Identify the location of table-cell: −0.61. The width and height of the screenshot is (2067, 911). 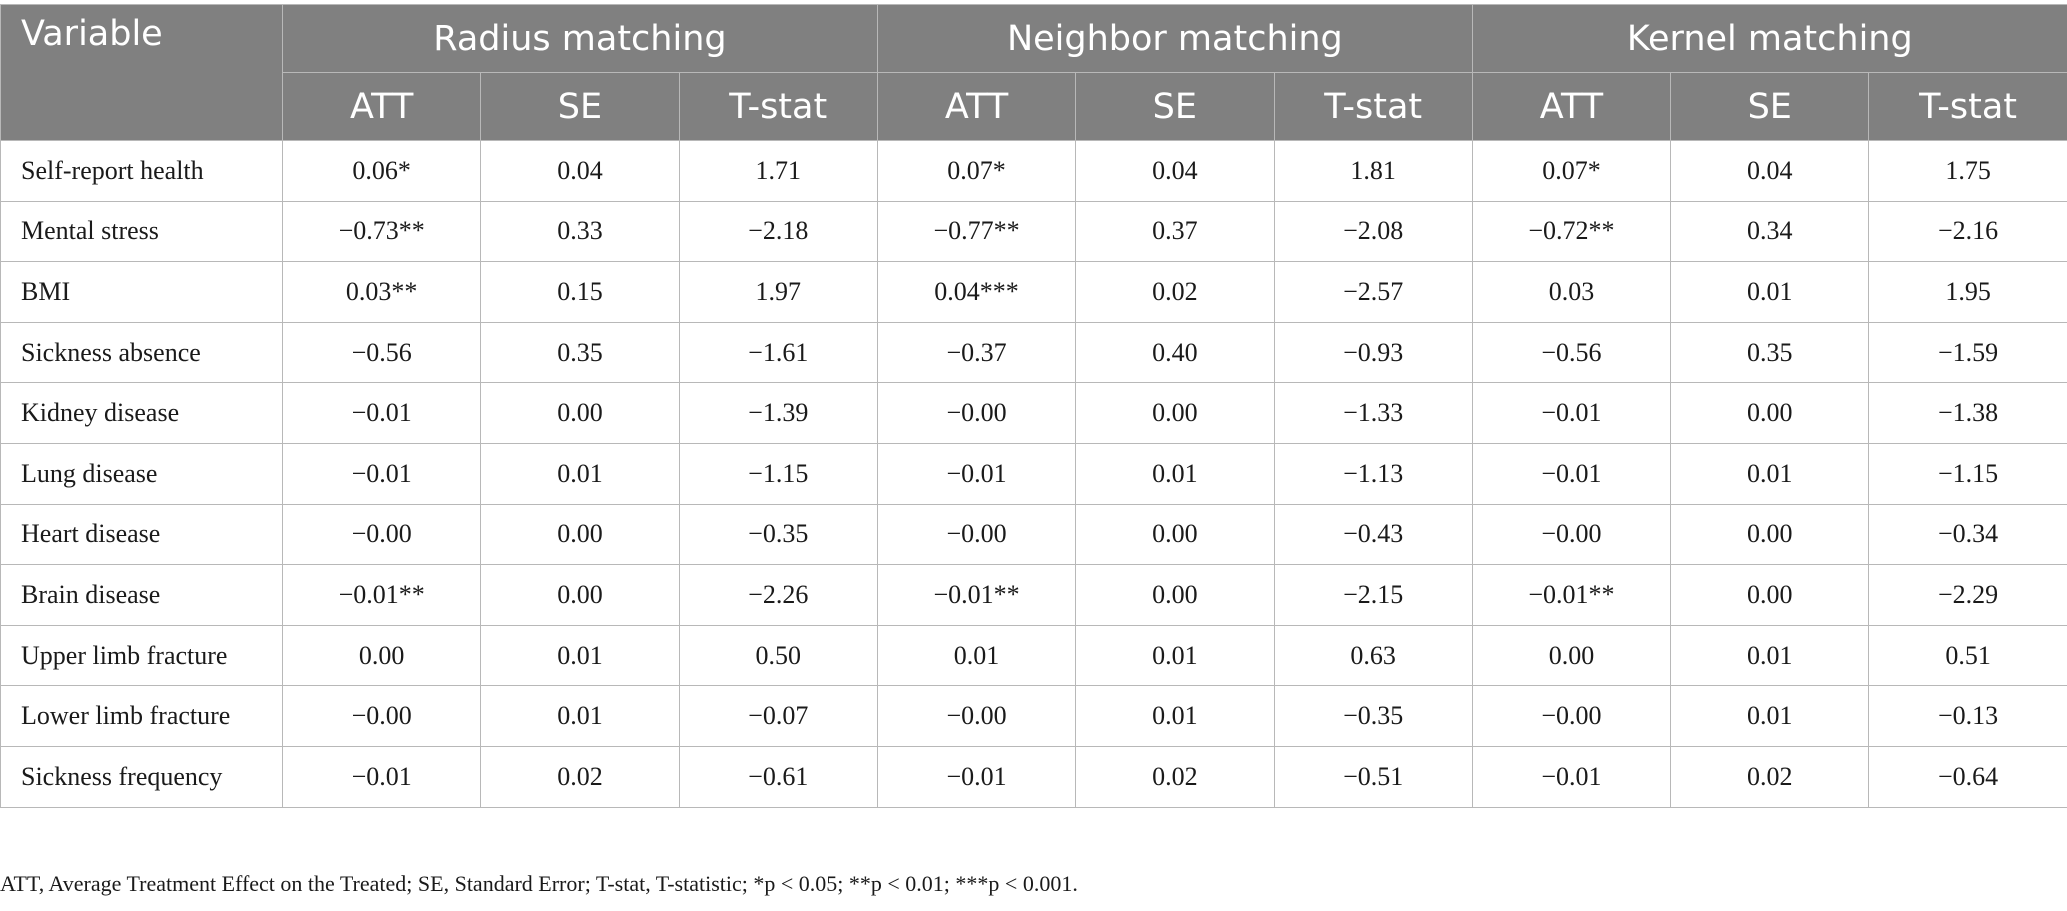
(778, 776).